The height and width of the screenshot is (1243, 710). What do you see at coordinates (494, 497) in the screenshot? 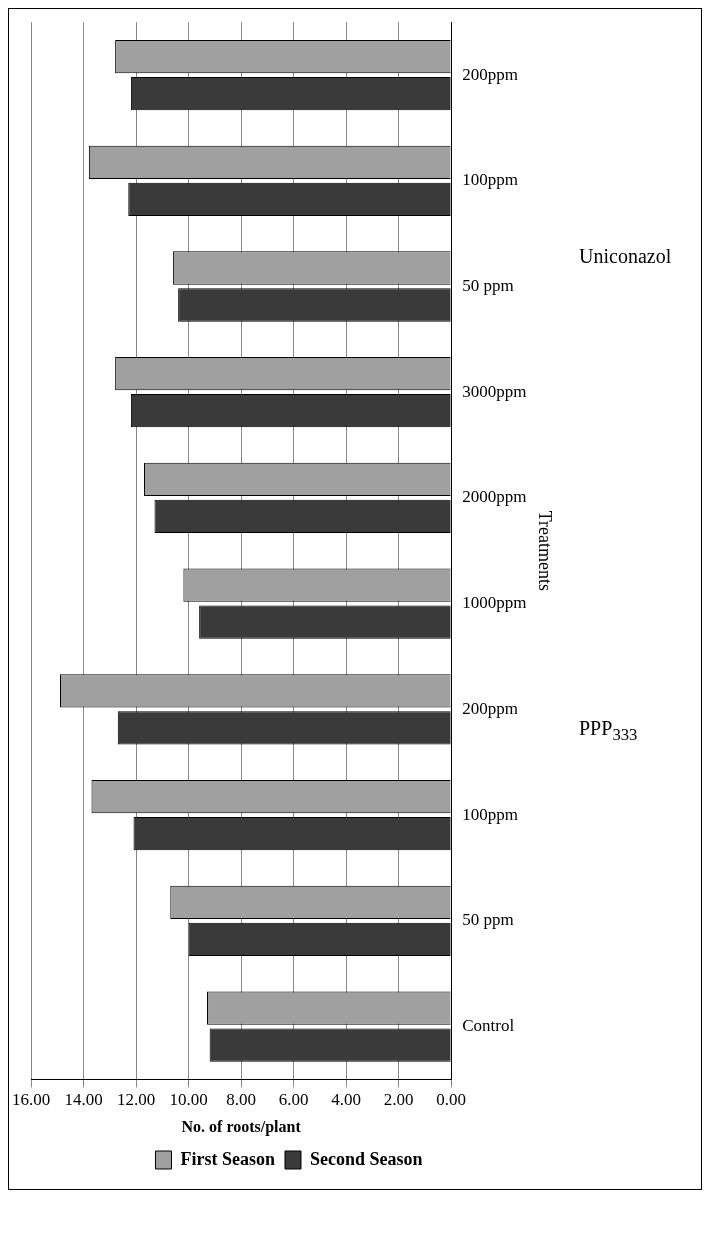
I see `y-tick-label: 2000ppm` at bounding box center [494, 497].